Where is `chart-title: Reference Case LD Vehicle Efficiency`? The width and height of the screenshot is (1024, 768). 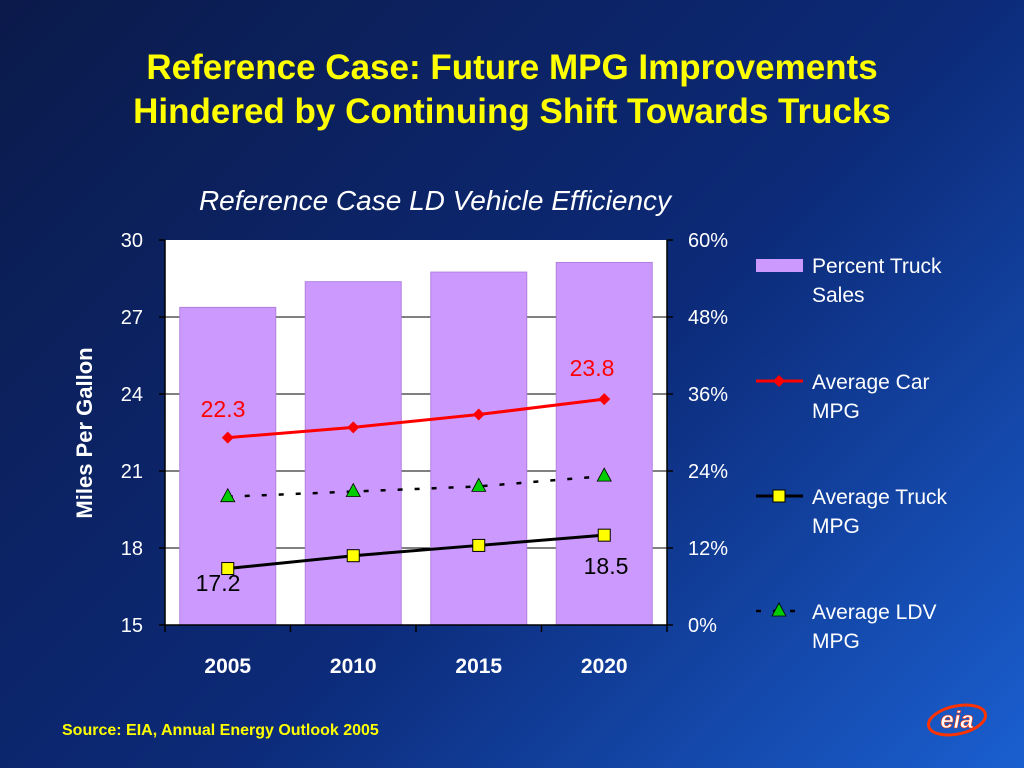
chart-title: Reference Case LD Vehicle Efficiency is located at coordinates (436, 200).